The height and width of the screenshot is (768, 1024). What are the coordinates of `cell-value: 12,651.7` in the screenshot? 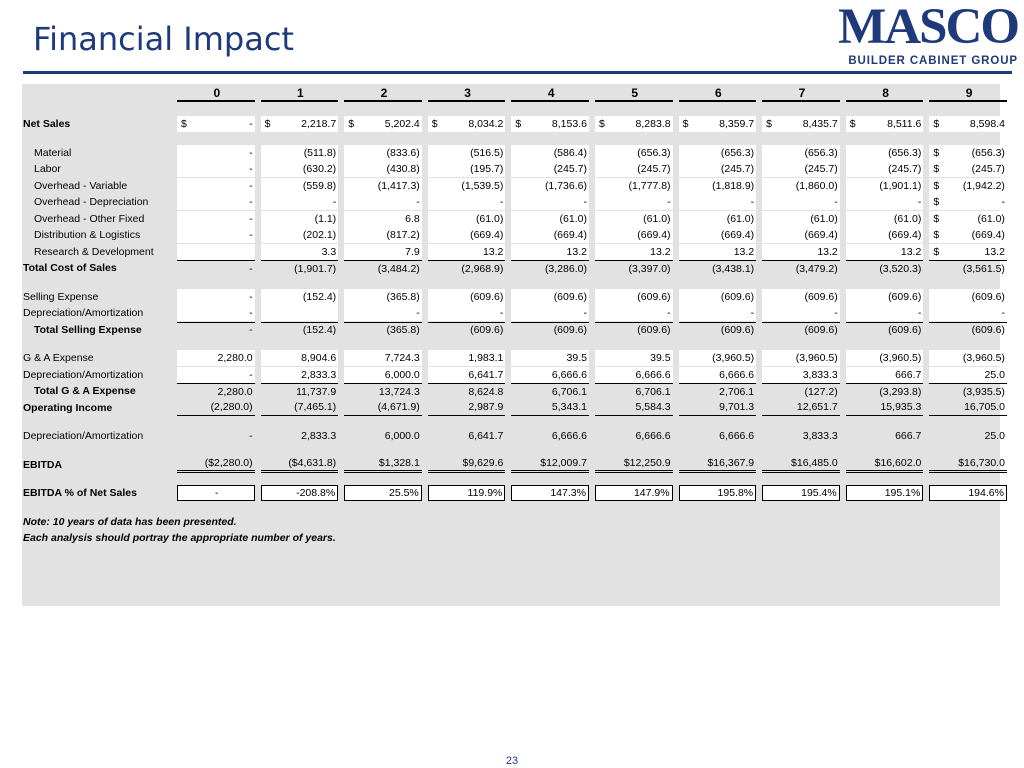 It's located at (817, 407).